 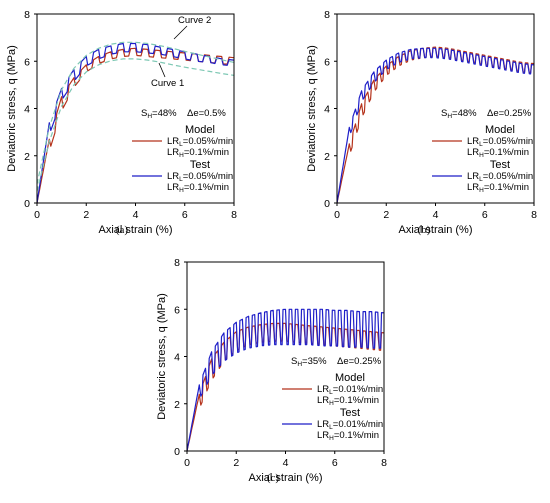 I want to click on panel-caption: (a), so click(x=122, y=230).